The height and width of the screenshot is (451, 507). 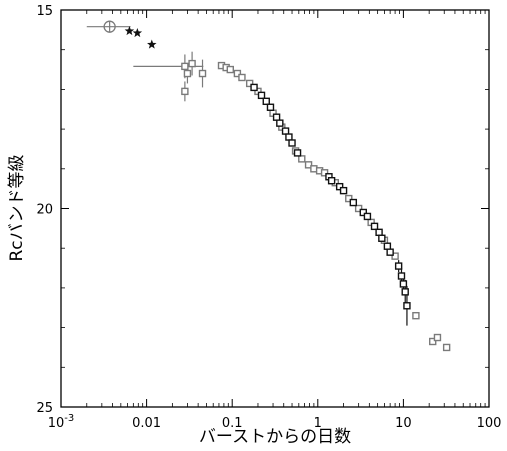 What do you see at coordinates (44, 408) in the screenshot?
I see `y-tick-label: 25` at bounding box center [44, 408].